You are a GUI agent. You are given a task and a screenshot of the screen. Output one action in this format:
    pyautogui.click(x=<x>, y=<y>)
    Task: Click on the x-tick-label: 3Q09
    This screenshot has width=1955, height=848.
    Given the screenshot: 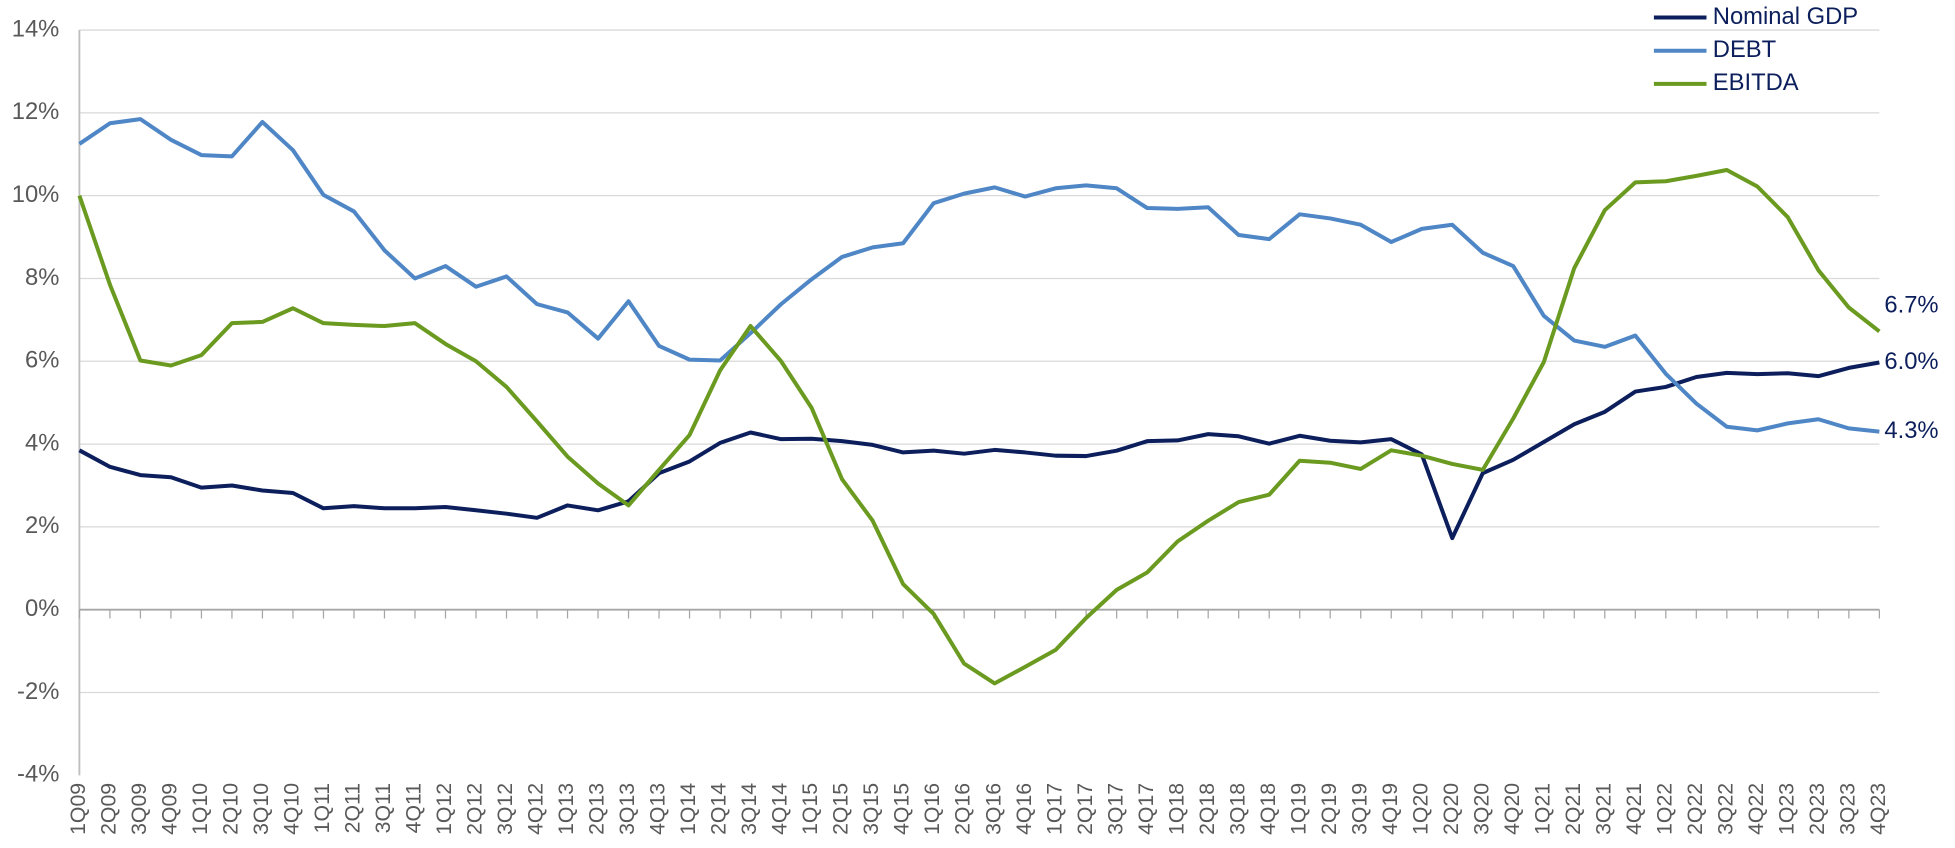 What is the action you would take?
    pyautogui.click(x=139, y=809)
    